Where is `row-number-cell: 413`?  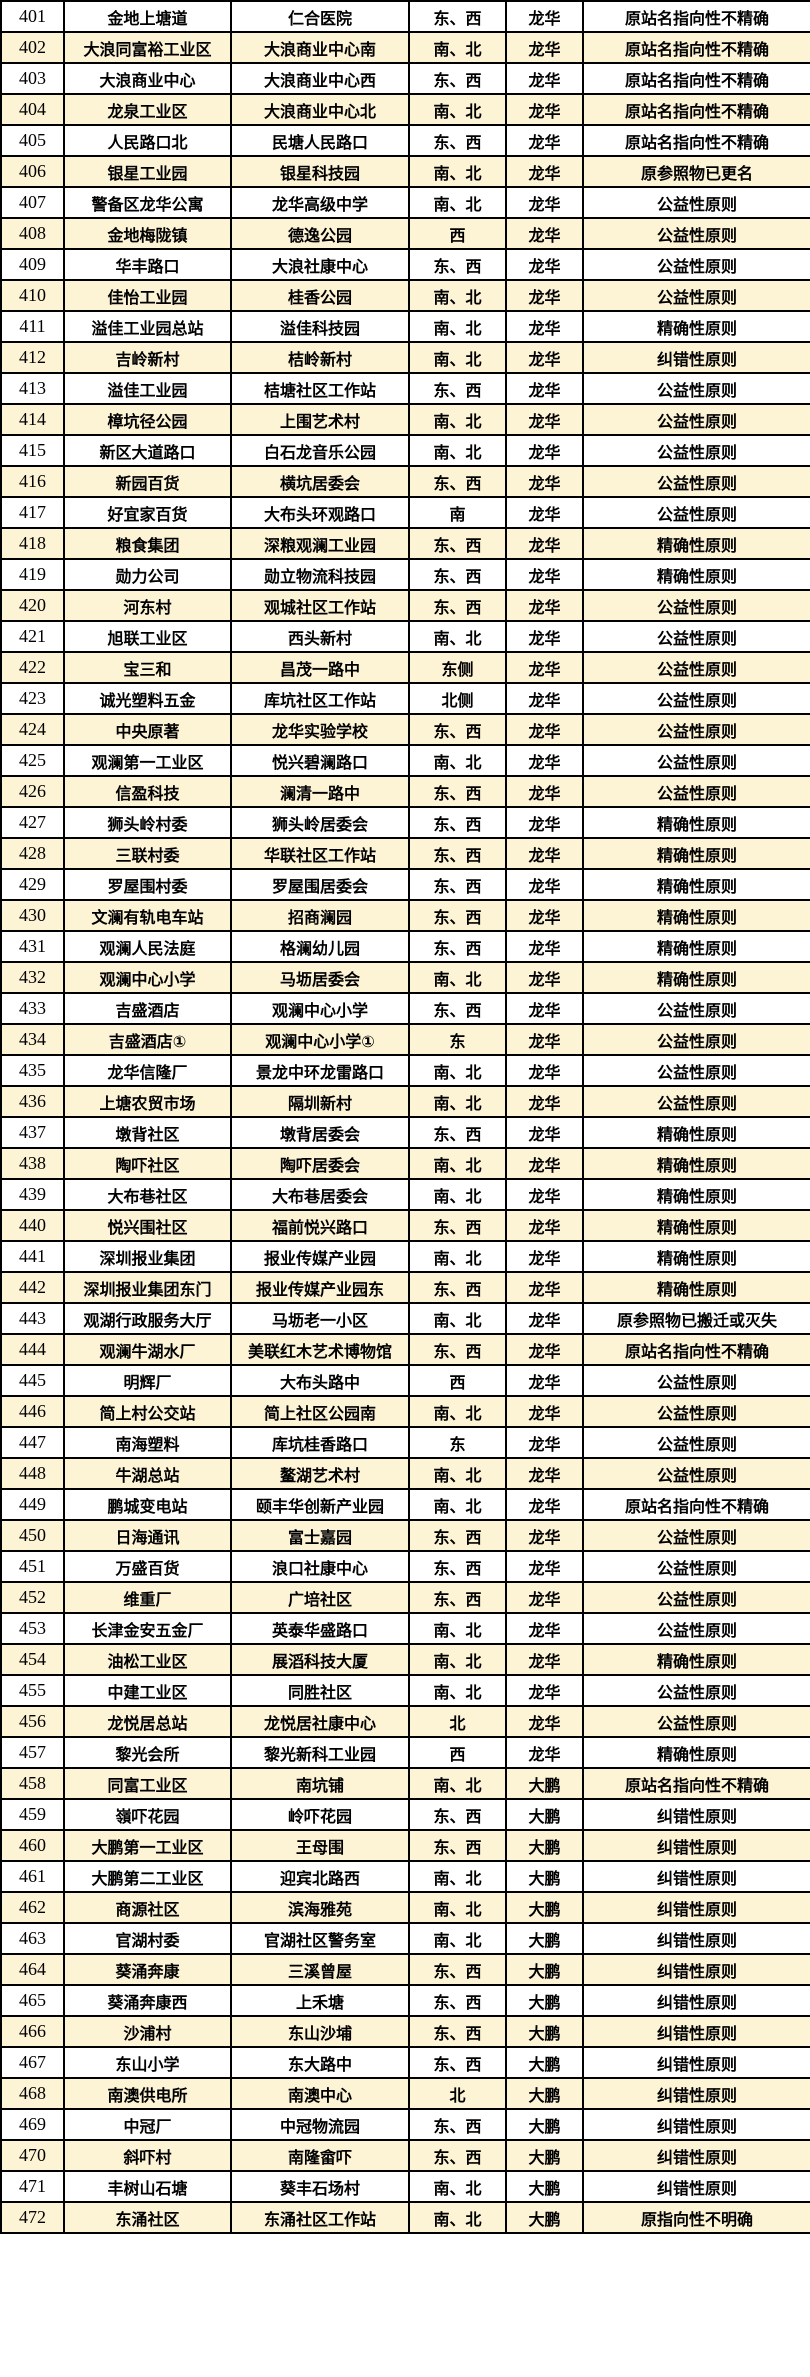 row-number-cell: 413 is located at coordinates (32, 388).